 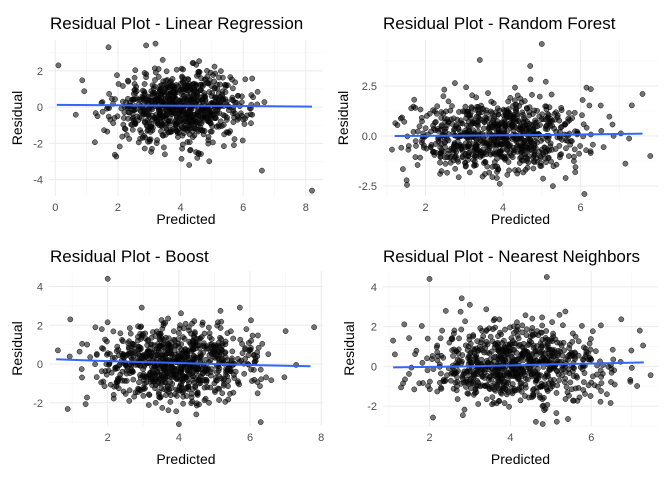 What do you see at coordinates (343, 118) in the screenshot?
I see `y-axis-title: Residual` at bounding box center [343, 118].